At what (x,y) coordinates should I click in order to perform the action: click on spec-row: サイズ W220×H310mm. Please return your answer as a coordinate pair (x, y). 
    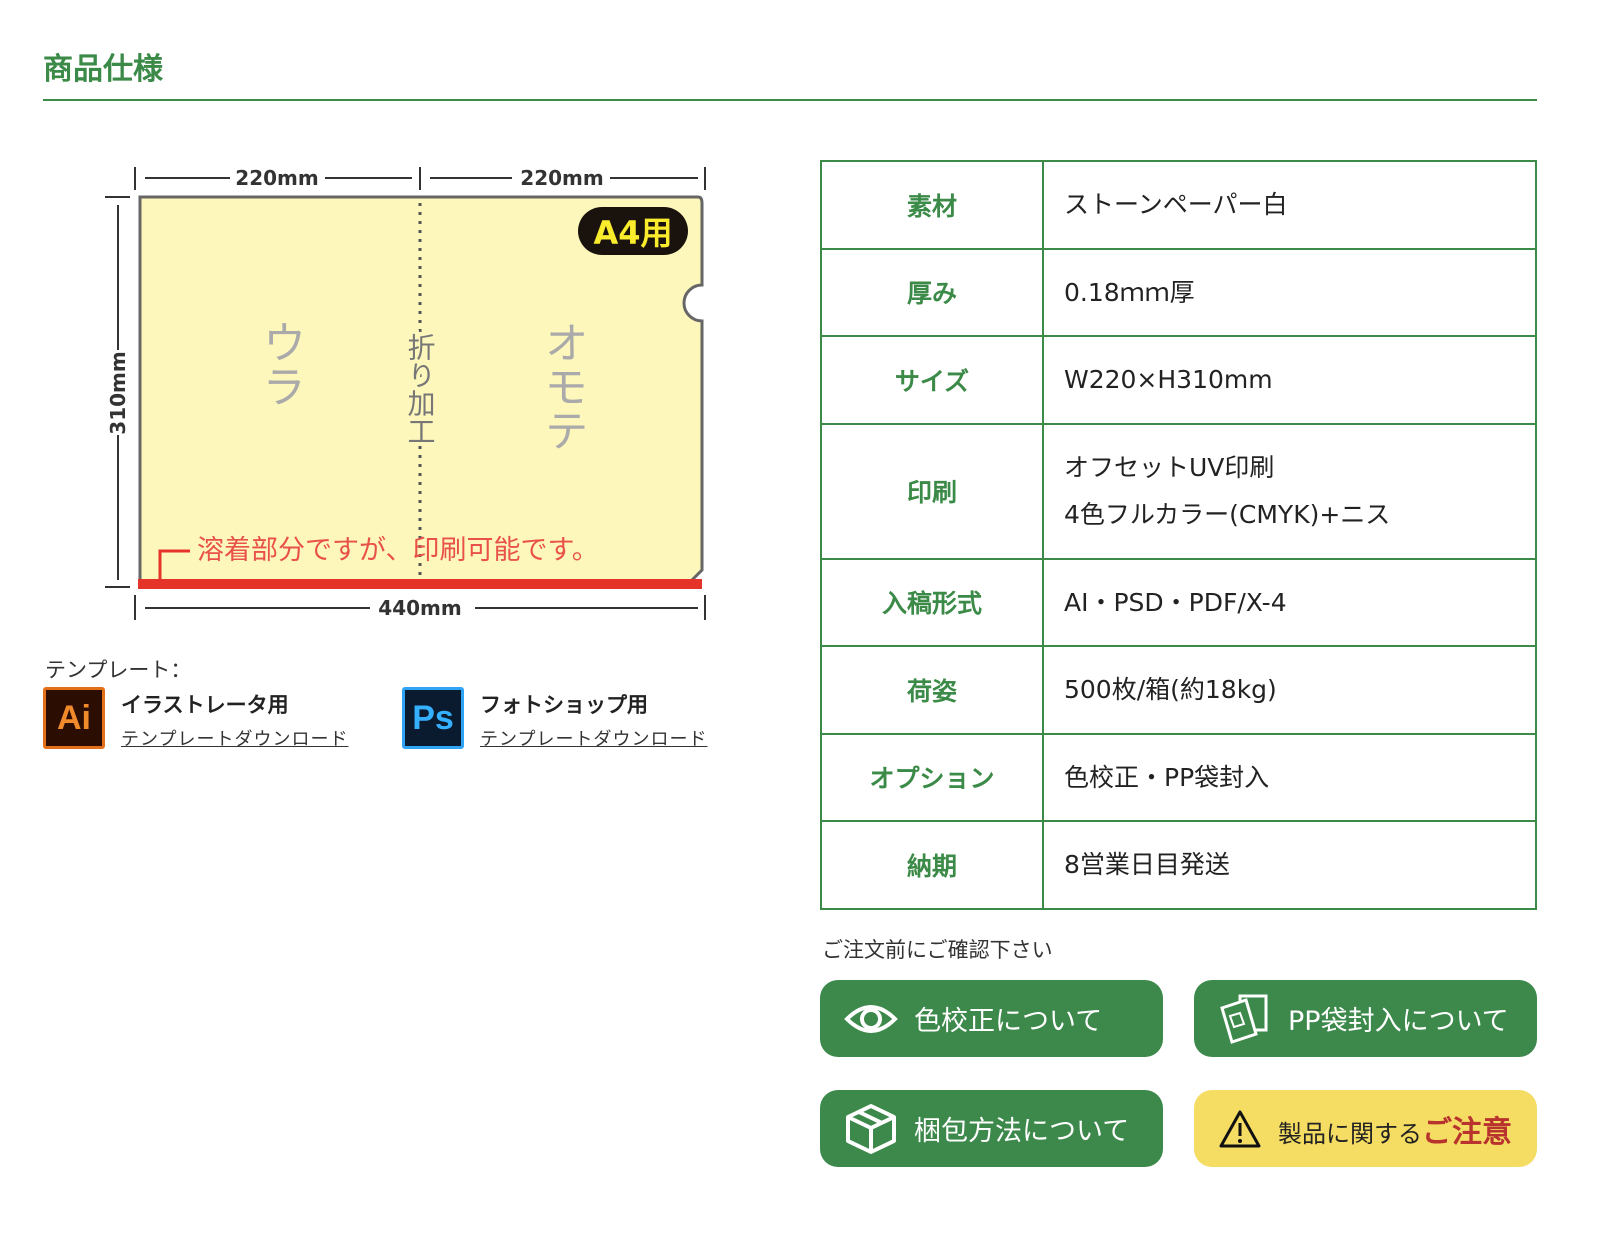
    Looking at the image, I should click on (1178, 380).